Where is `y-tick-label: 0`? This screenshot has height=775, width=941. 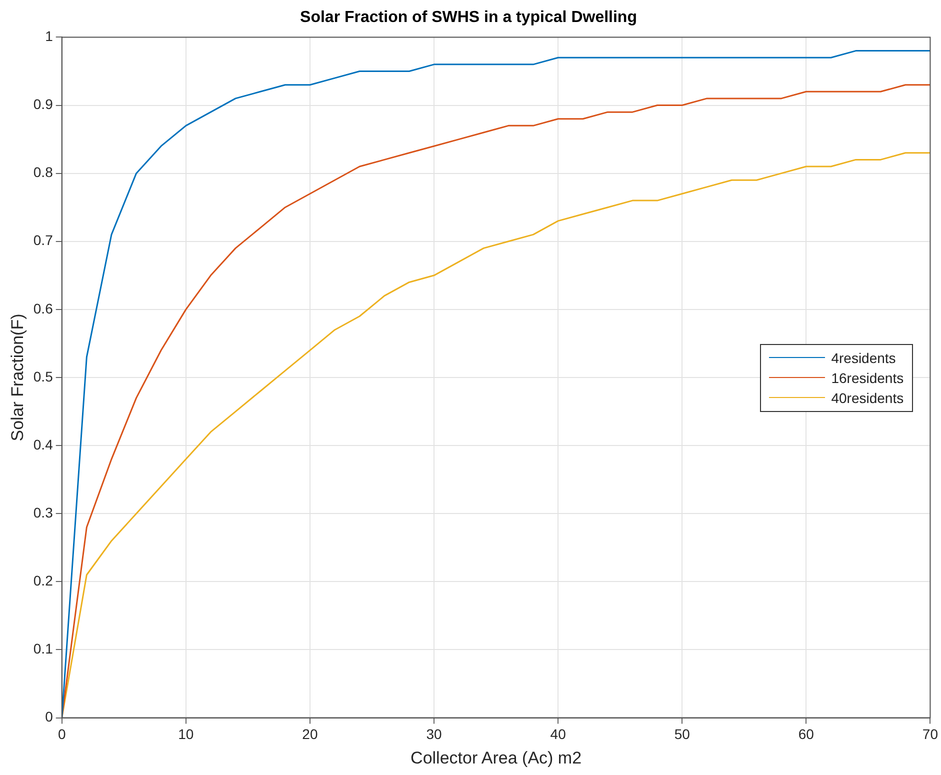 y-tick-label: 0 is located at coordinates (49, 716).